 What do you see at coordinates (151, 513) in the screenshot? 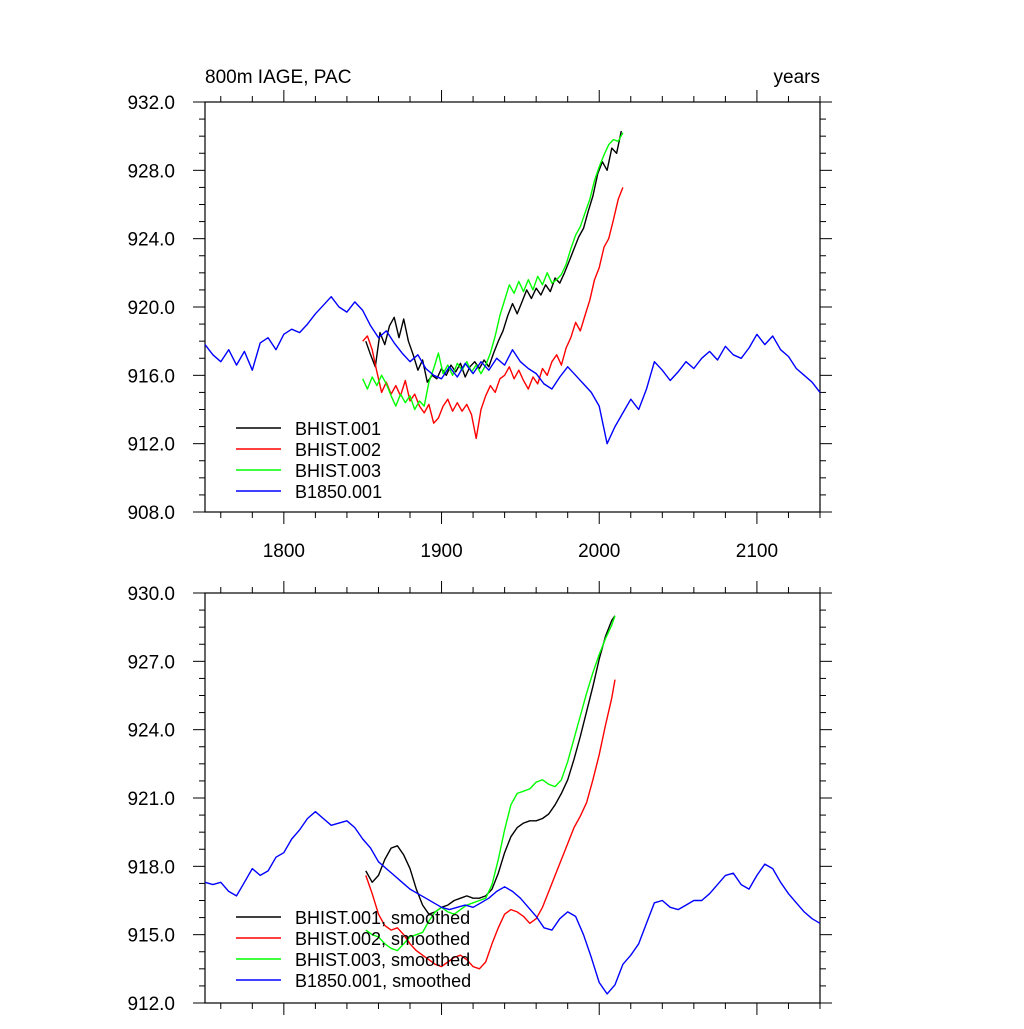
I see `y-tick-label: 908.0` at bounding box center [151, 513].